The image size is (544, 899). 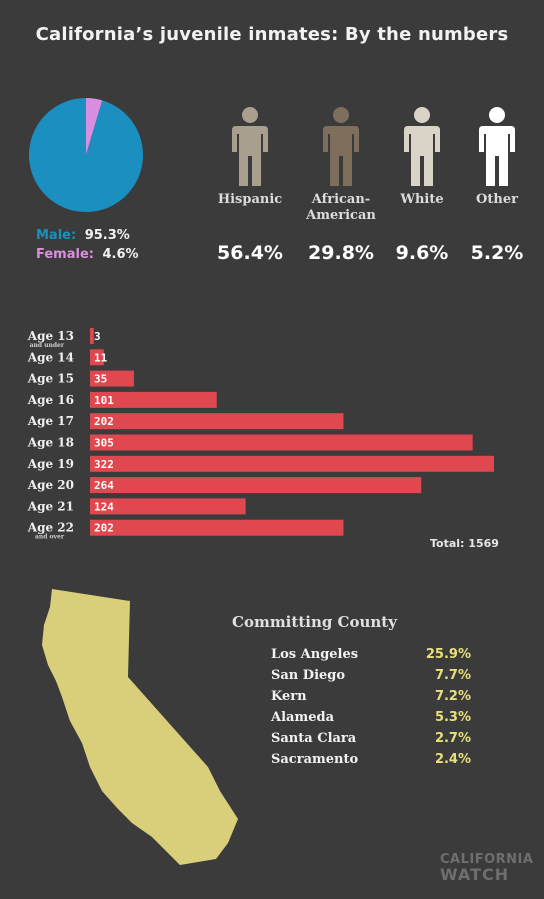 I want to click on county-row: Los Angeles 25.9%, so click(x=371, y=657).